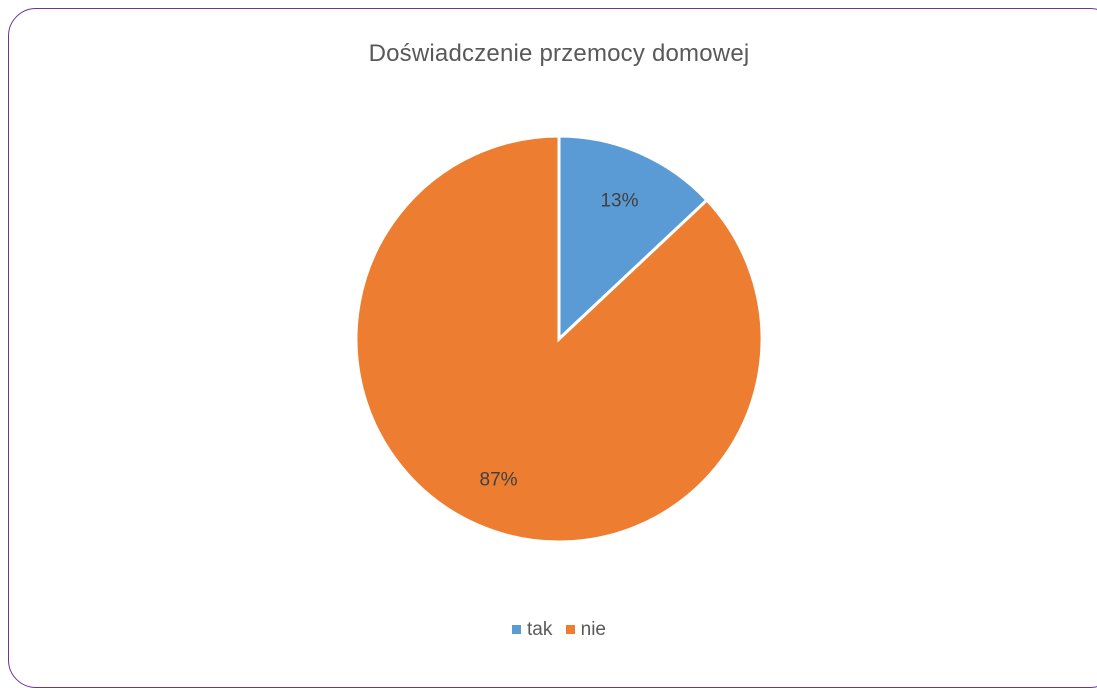 This screenshot has height=688, width=1097. Describe the element at coordinates (559, 53) in the screenshot. I see `chart-title: Doświadczenie przemocy domowej` at that location.